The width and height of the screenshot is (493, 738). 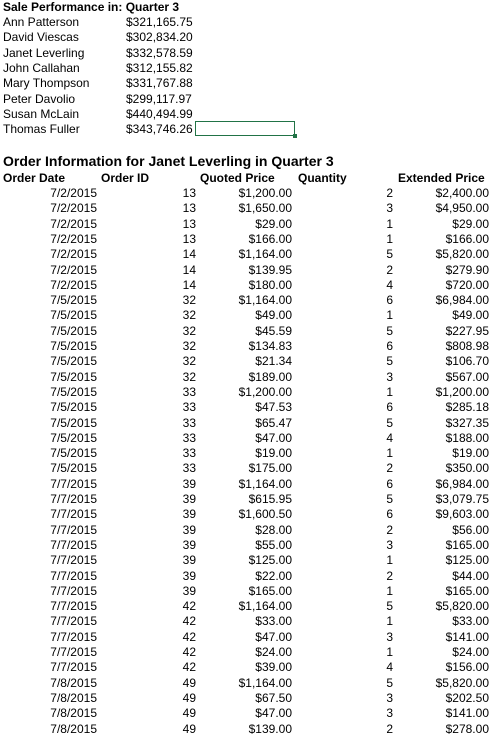 What do you see at coordinates (273, 223) in the screenshot?
I see `quoted-price-cell: $29.00` at bounding box center [273, 223].